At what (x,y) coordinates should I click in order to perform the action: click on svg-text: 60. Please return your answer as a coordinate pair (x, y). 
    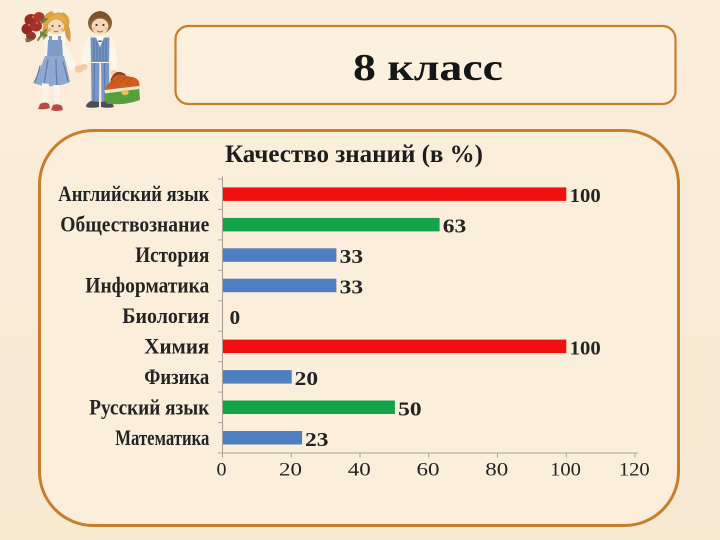
    Looking at the image, I should click on (428, 470).